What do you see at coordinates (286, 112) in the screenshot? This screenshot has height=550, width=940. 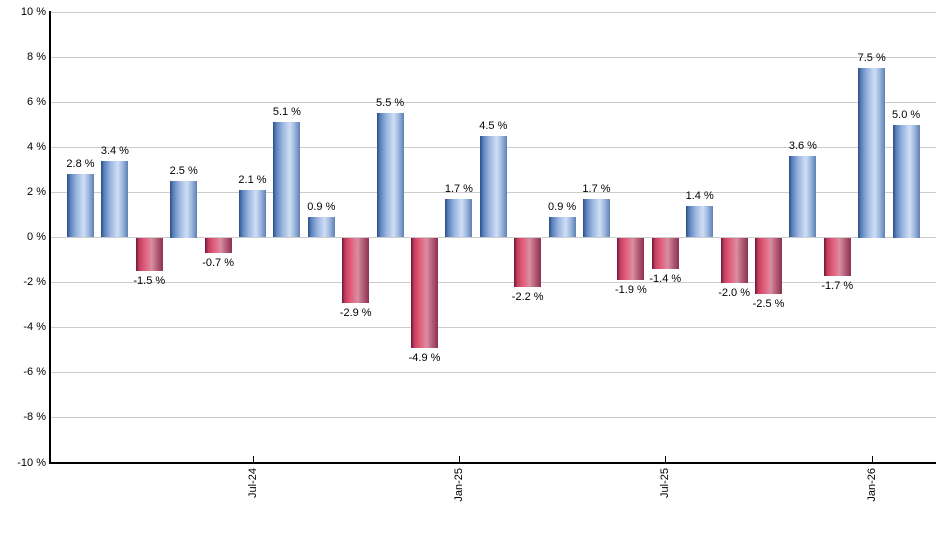 I see `bar-value-label: 5.1 %` at bounding box center [286, 112].